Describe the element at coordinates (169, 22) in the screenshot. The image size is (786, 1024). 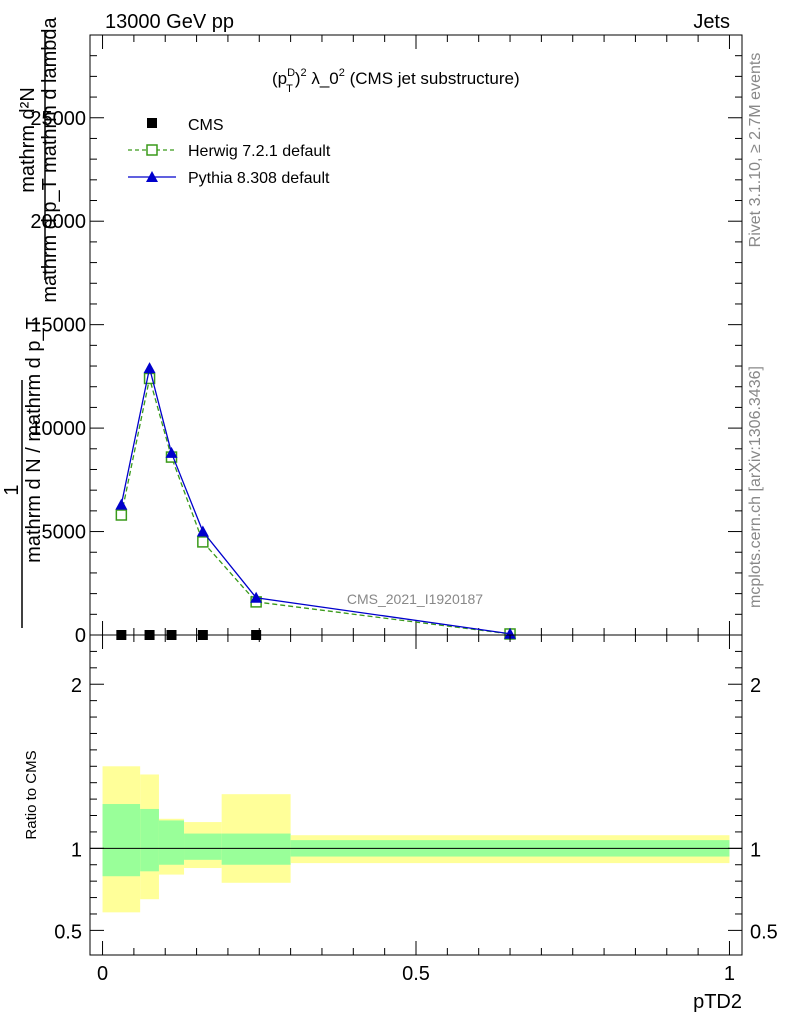
I see `header-left: 13000 GeV pp` at that location.